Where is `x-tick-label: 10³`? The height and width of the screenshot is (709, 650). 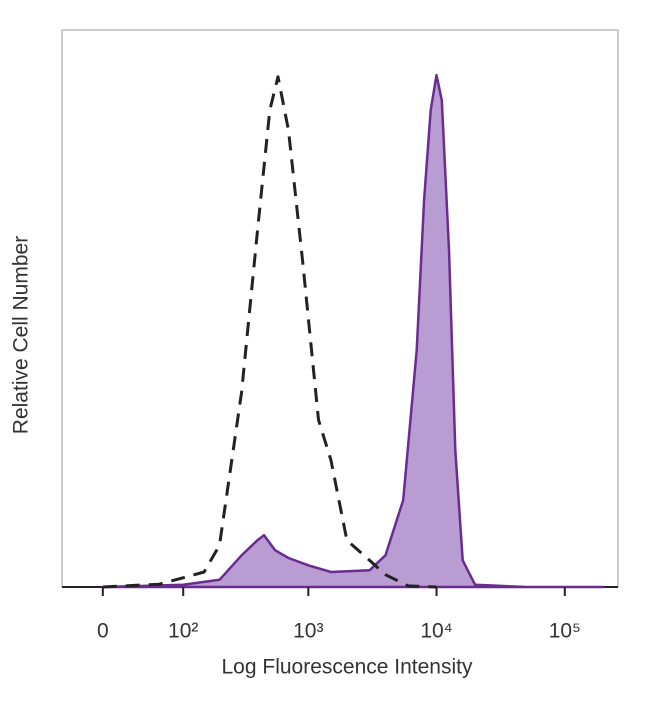 x-tick-label: 10³ is located at coordinates (308, 631).